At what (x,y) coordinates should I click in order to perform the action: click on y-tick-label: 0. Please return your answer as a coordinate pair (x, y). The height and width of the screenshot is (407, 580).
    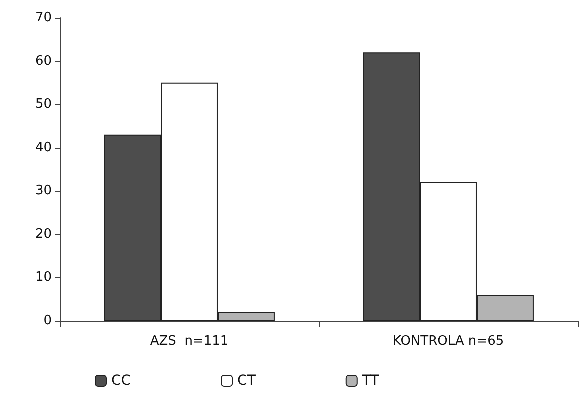
    Looking at the image, I should click on (48, 321).